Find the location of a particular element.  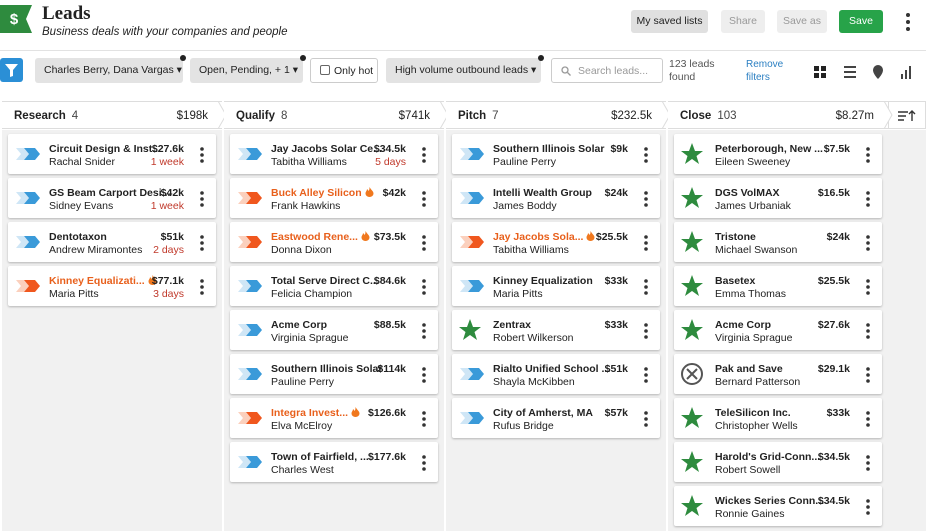

saved-lists-button: My saved lists is located at coordinates (669, 21).